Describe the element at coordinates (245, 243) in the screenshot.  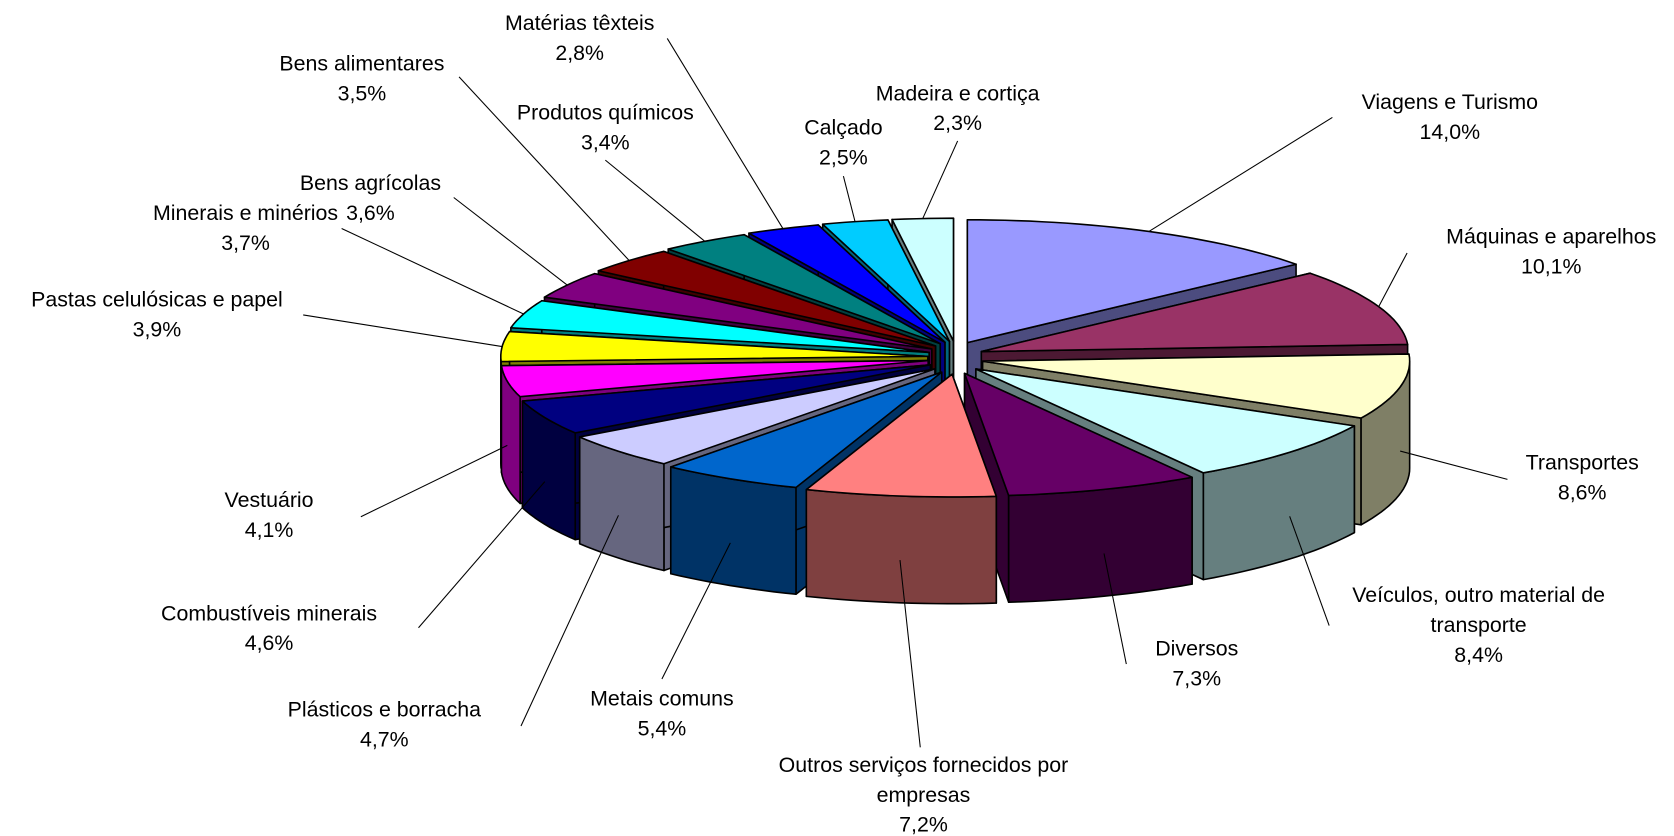
I see `value-label: 3,7%` at that location.